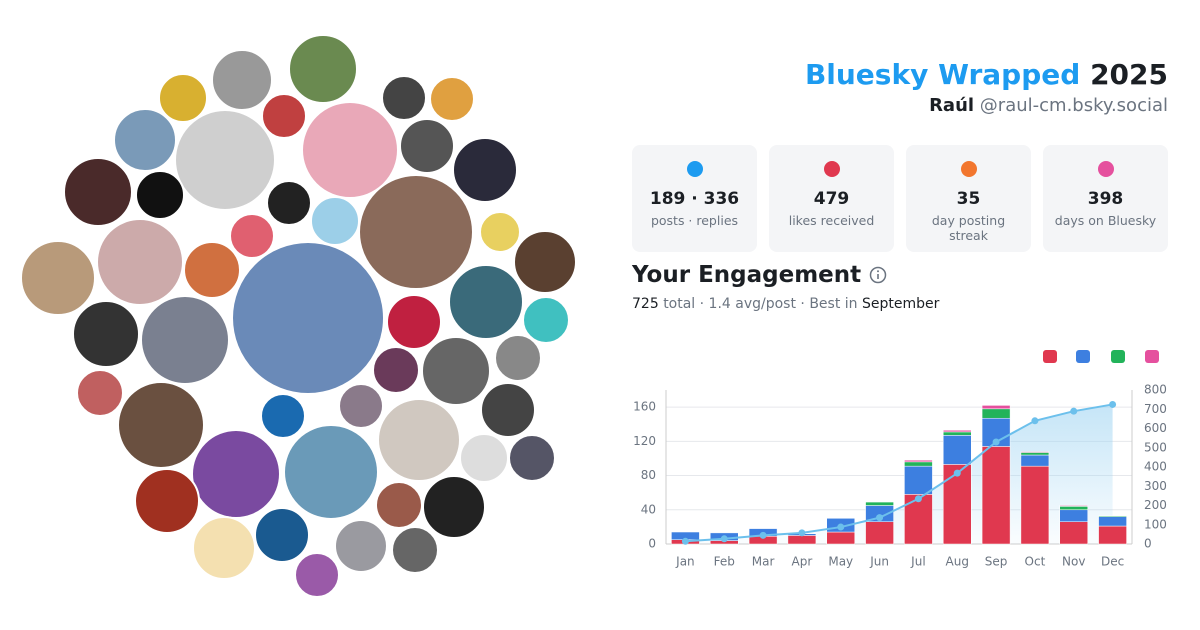 The image size is (1200, 630). Describe the element at coordinates (1155, 409) in the screenshot. I see `y2-tick-label: 700` at that location.